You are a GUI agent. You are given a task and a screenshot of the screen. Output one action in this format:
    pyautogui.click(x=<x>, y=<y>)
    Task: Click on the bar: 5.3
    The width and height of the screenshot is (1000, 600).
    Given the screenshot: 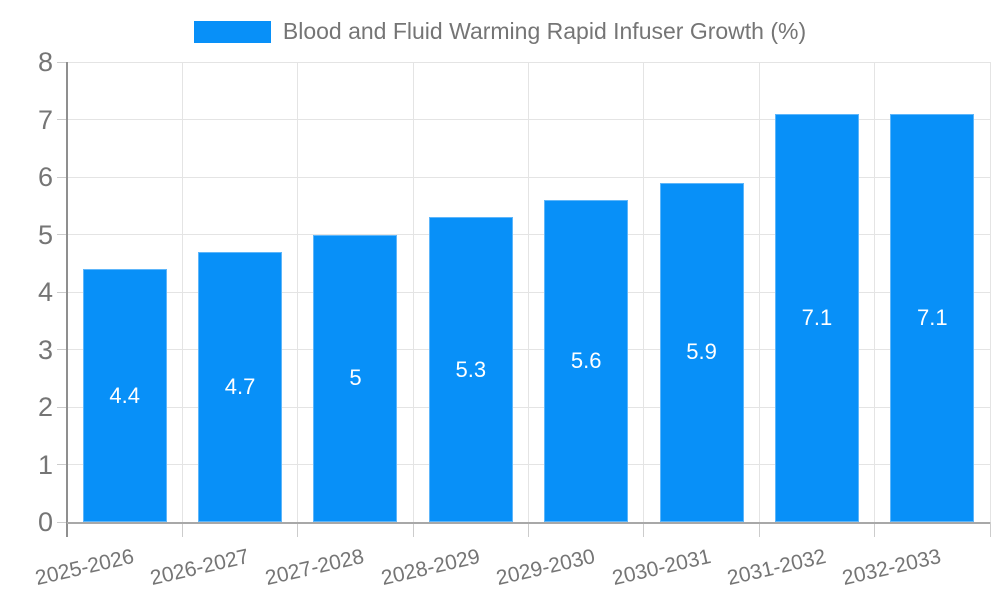 What is the action you would take?
    pyautogui.click(x=470, y=369)
    